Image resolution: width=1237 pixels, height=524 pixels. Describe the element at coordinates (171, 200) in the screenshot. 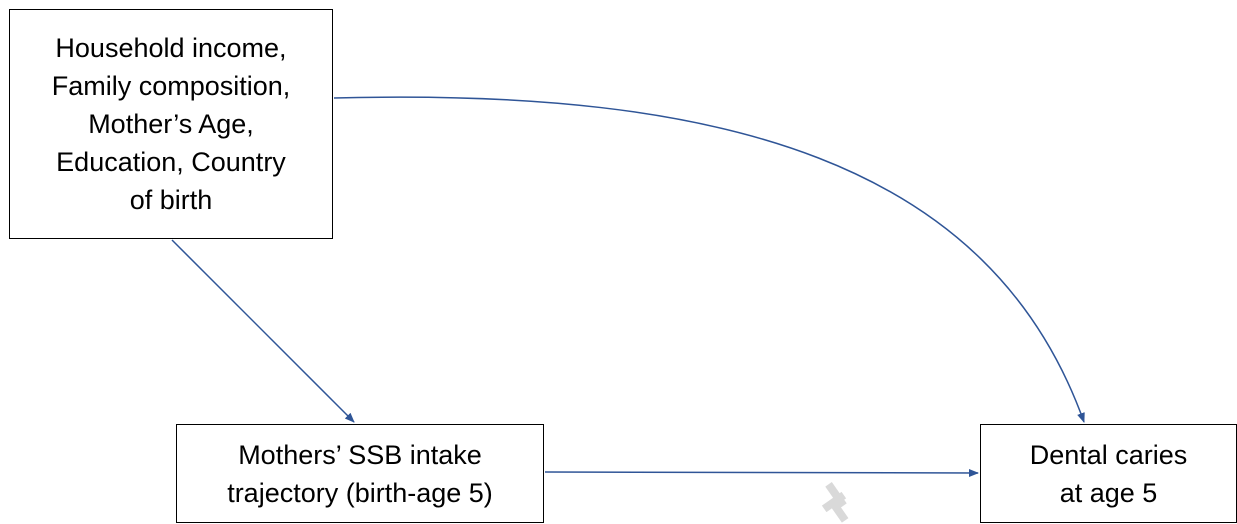

I see `confounders-label-line: of birth` at that location.